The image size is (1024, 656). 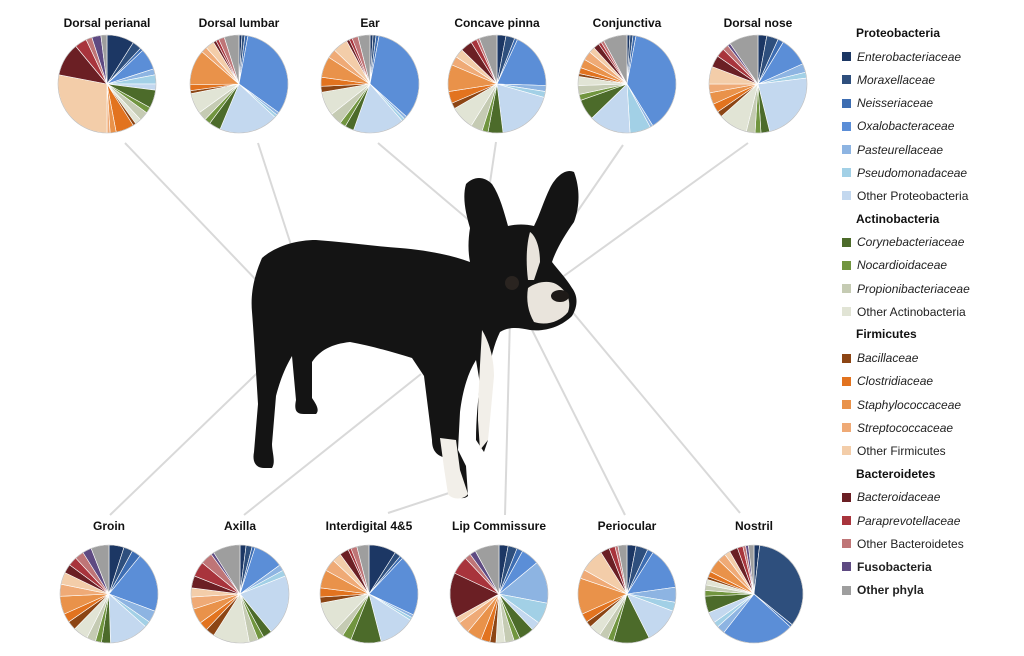 What do you see at coordinates (932, 358) in the screenshot?
I see `legend-item-bacillaceae: Bacillaceae` at bounding box center [932, 358].